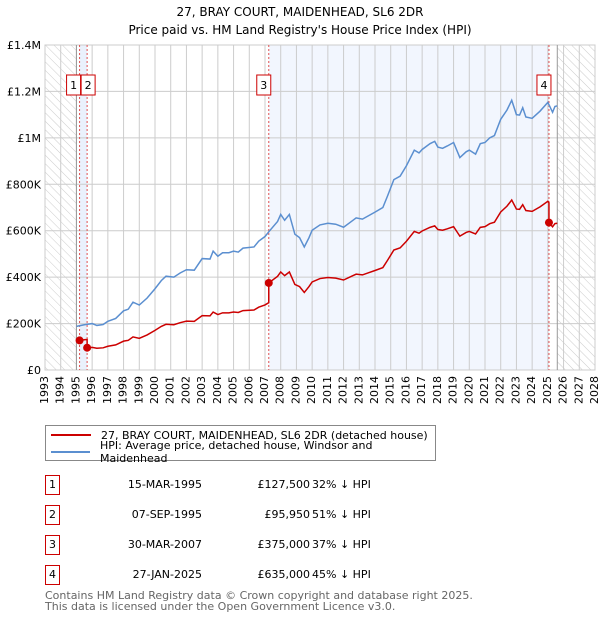 This screenshot has height=620, width=600. Describe the element at coordinates (390, 390) in the screenshot. I see `x-tick-label: 2015` at that location.